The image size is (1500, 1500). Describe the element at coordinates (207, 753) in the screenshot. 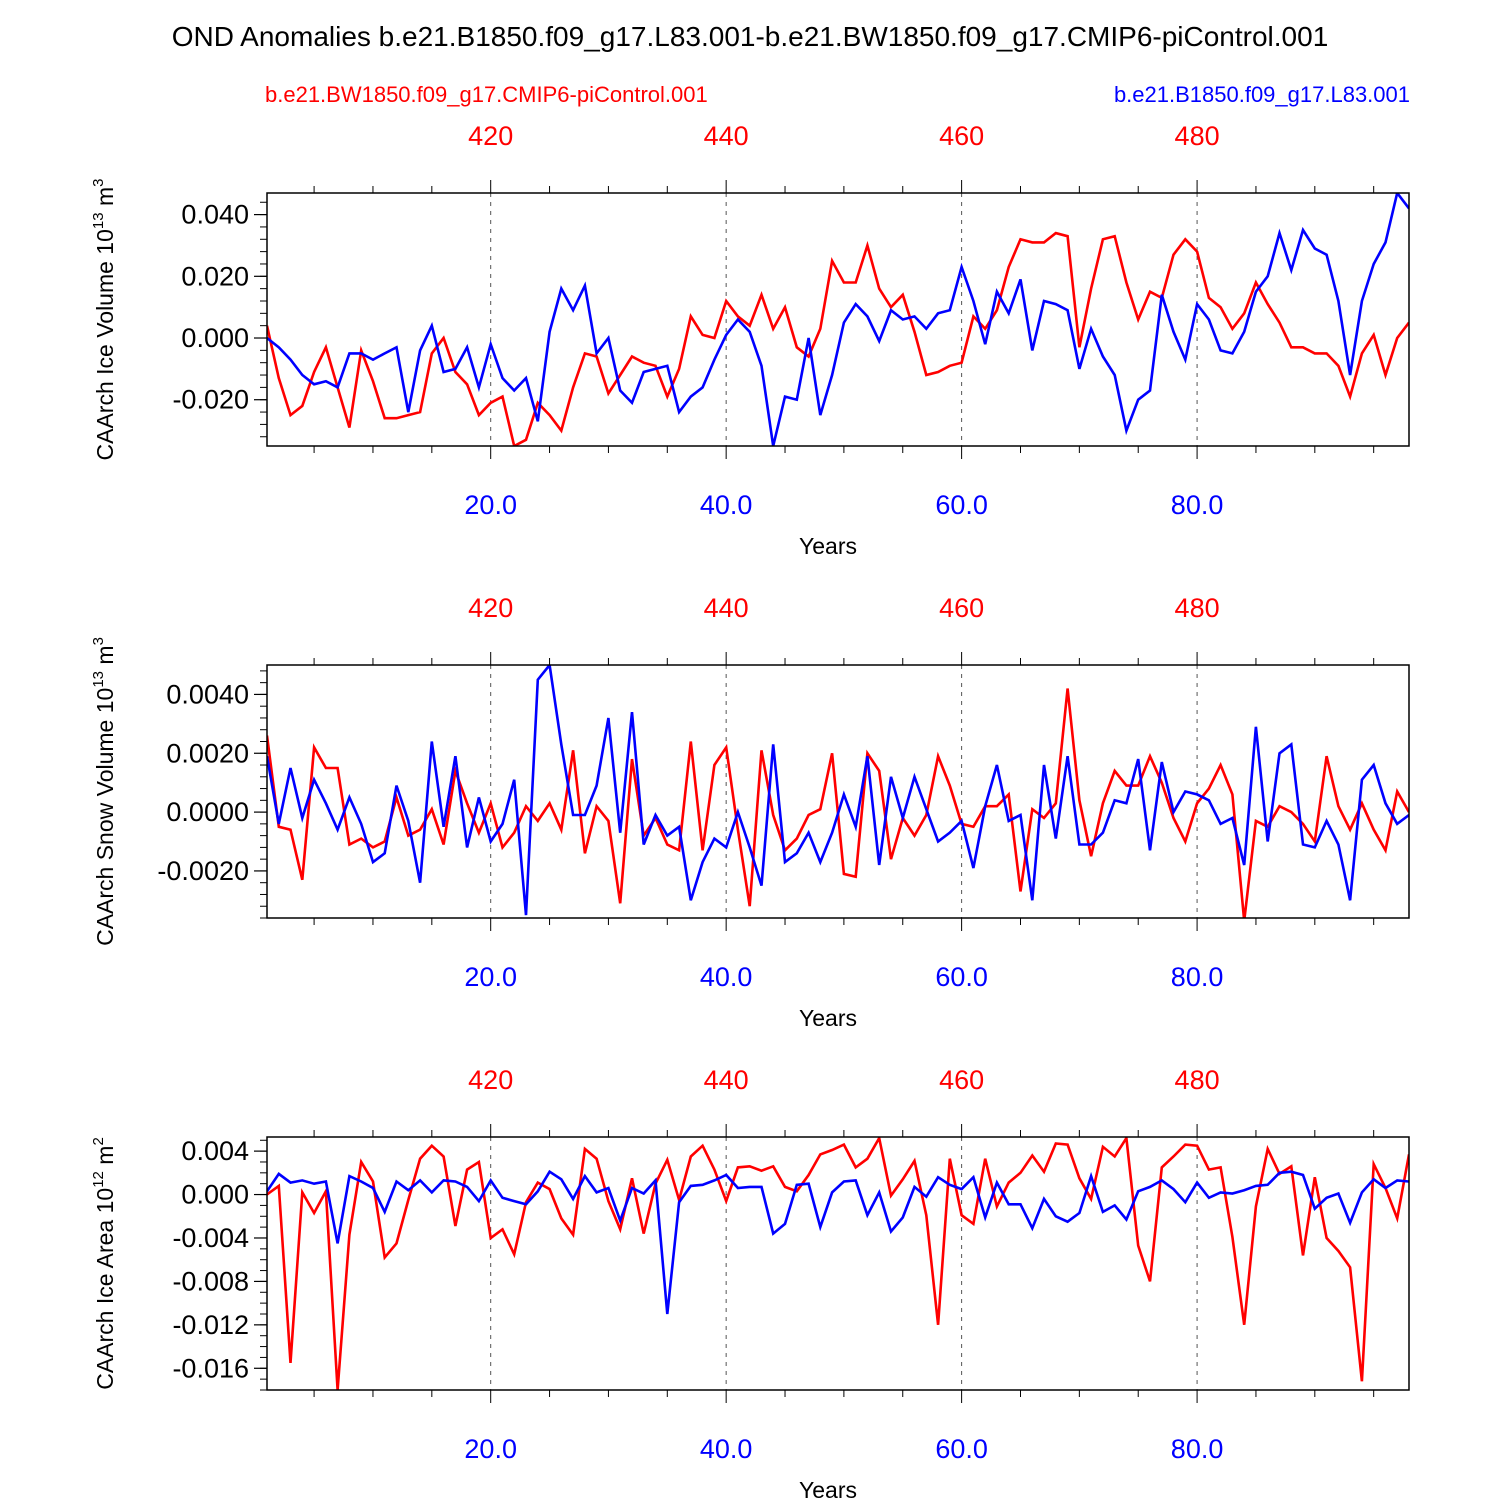

I see `y-tick-label: 0.0020` at that location.